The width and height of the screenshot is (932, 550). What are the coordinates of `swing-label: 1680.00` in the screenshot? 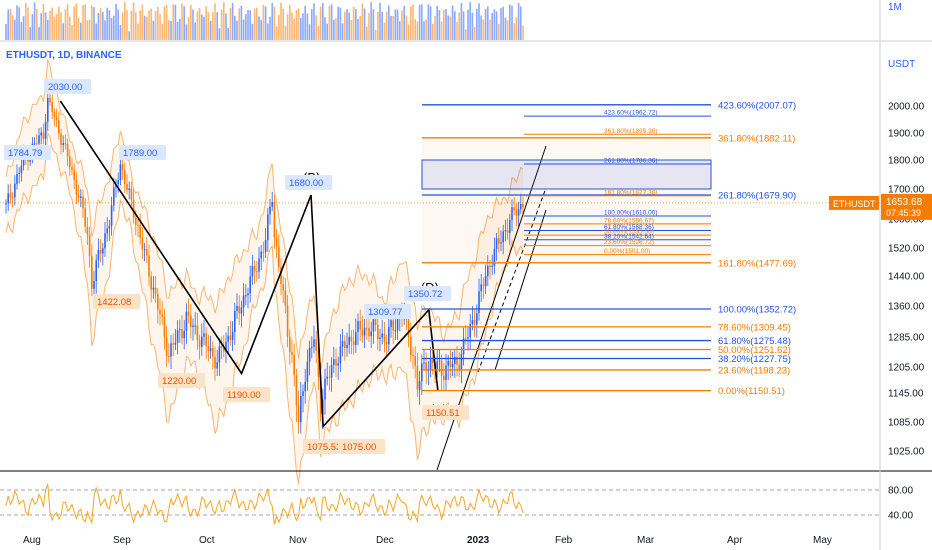 It's located at (306, 183).